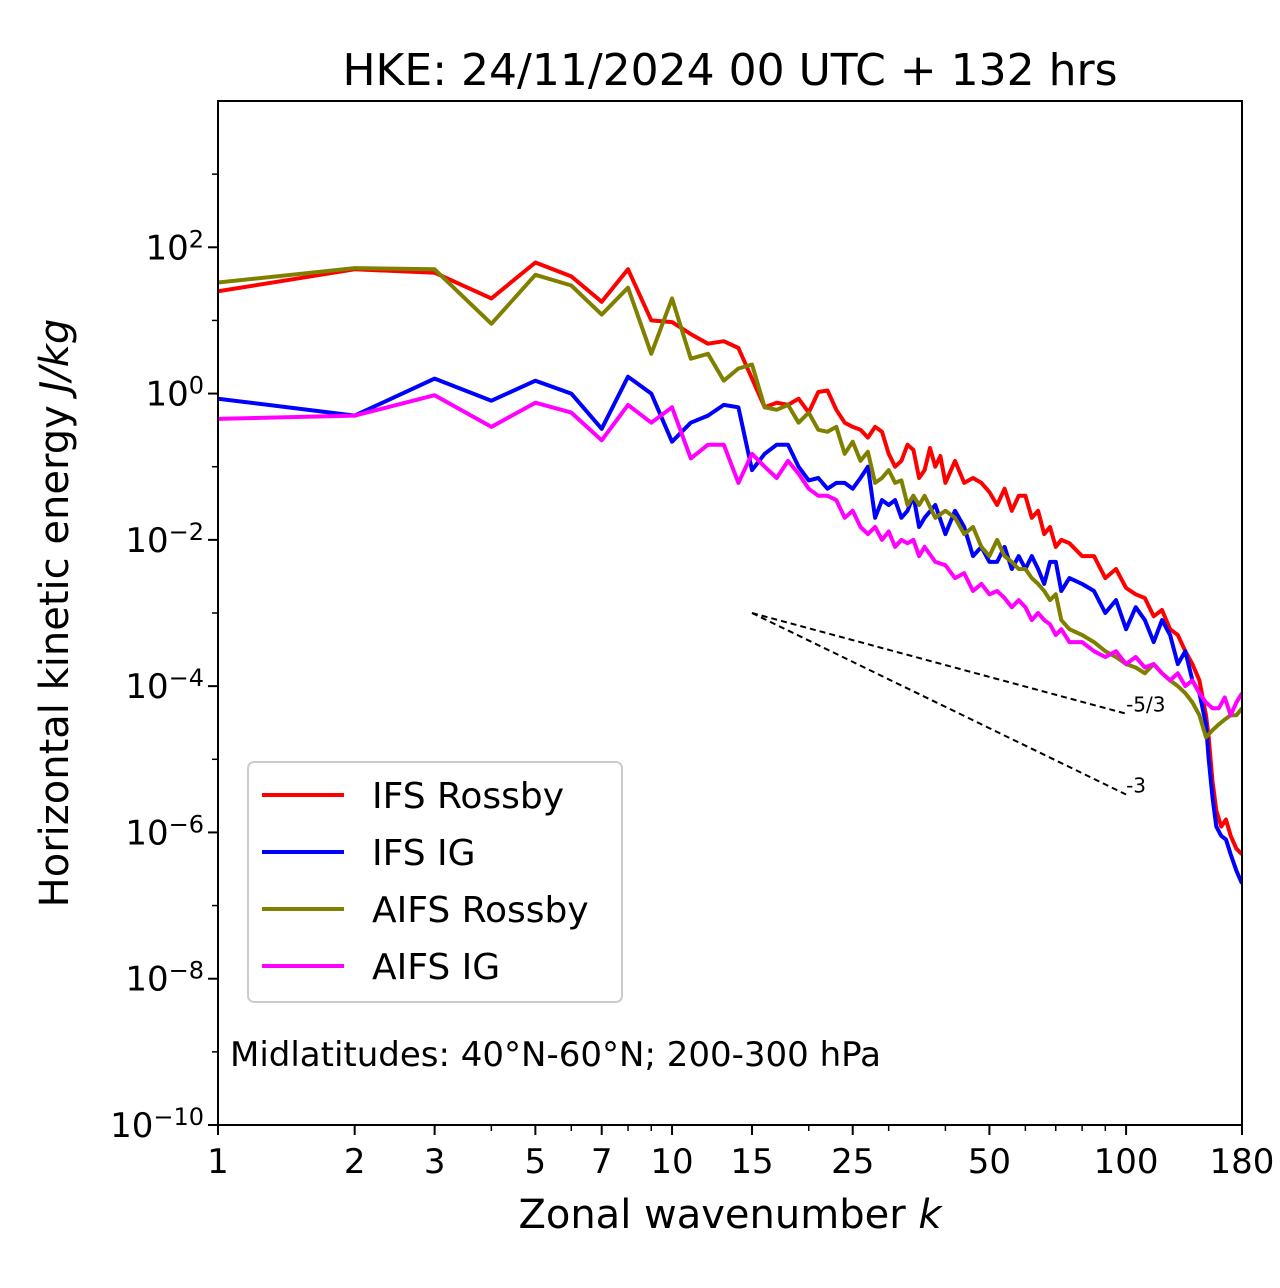  I want to click on legend-label-0: IFS Rossby, so click(468, 796).